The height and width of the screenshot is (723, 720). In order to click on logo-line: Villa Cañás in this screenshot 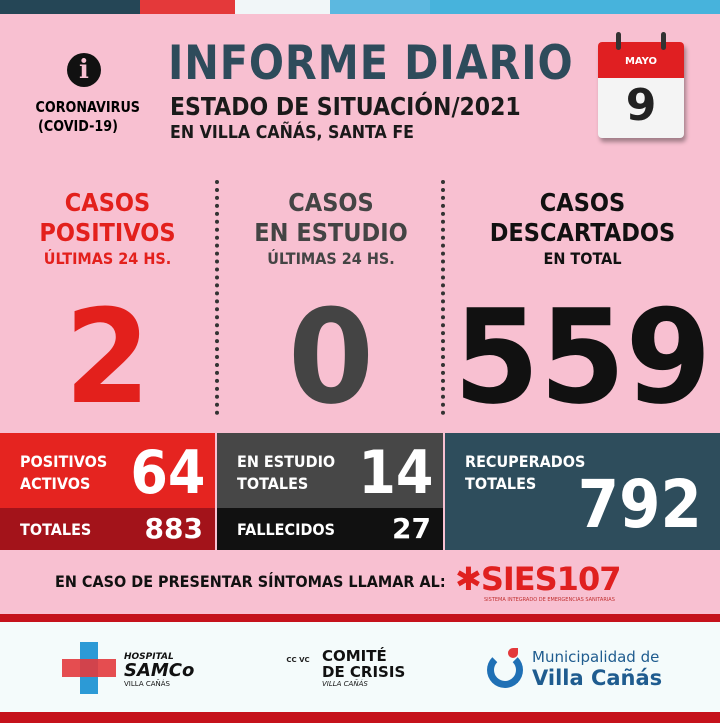, I will do `click(597, 678)`.